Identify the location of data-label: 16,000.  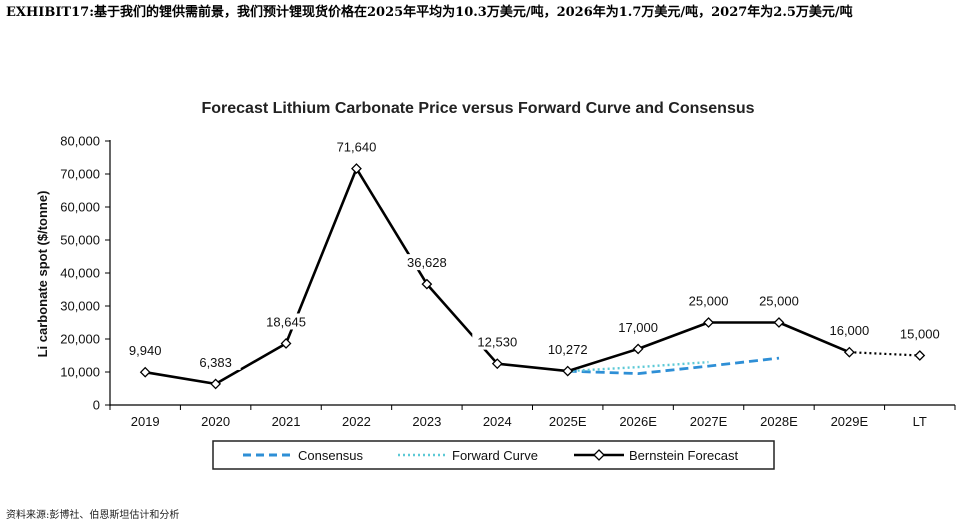
(849, 330).